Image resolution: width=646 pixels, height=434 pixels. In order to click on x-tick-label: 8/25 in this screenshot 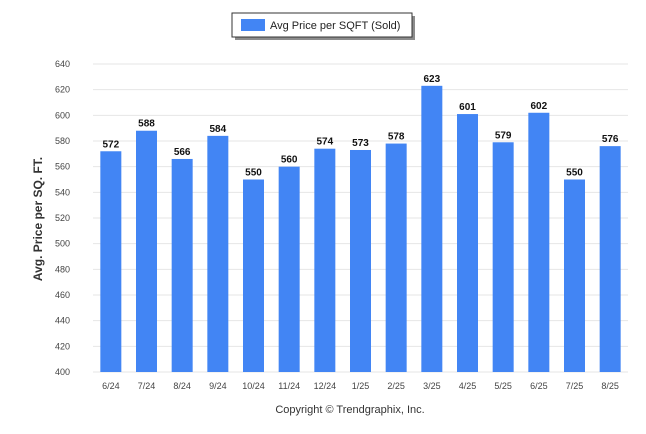, I will do `click(610, 386)`.